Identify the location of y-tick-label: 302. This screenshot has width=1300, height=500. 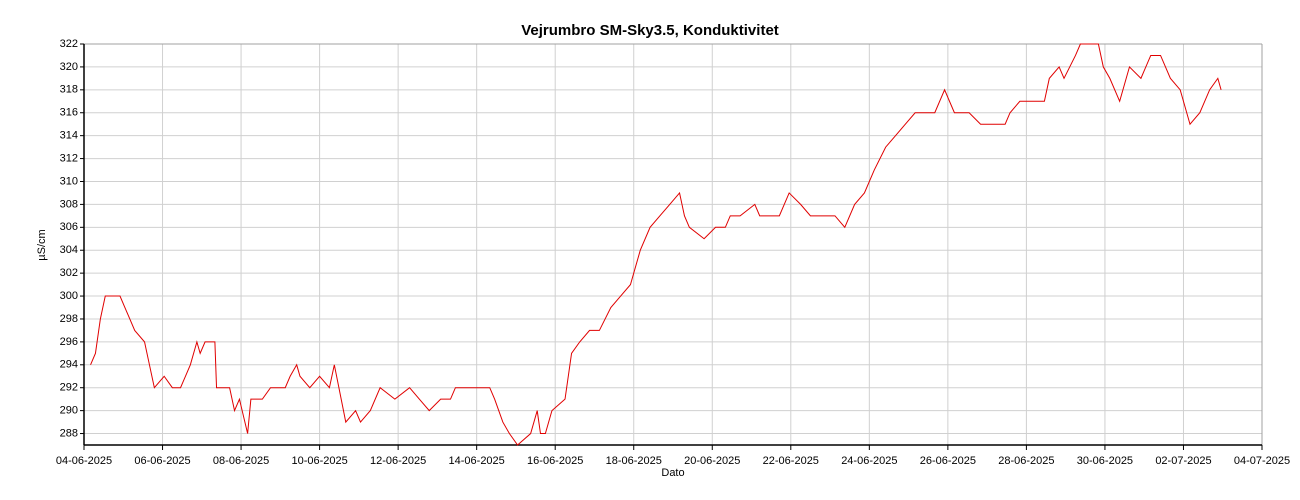
(69, 273).